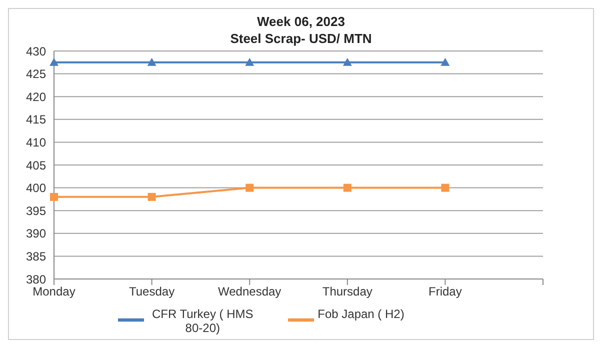 The image size is (600, 346). I want to click on x-tick-label: Tuesday, so click(152, 291).